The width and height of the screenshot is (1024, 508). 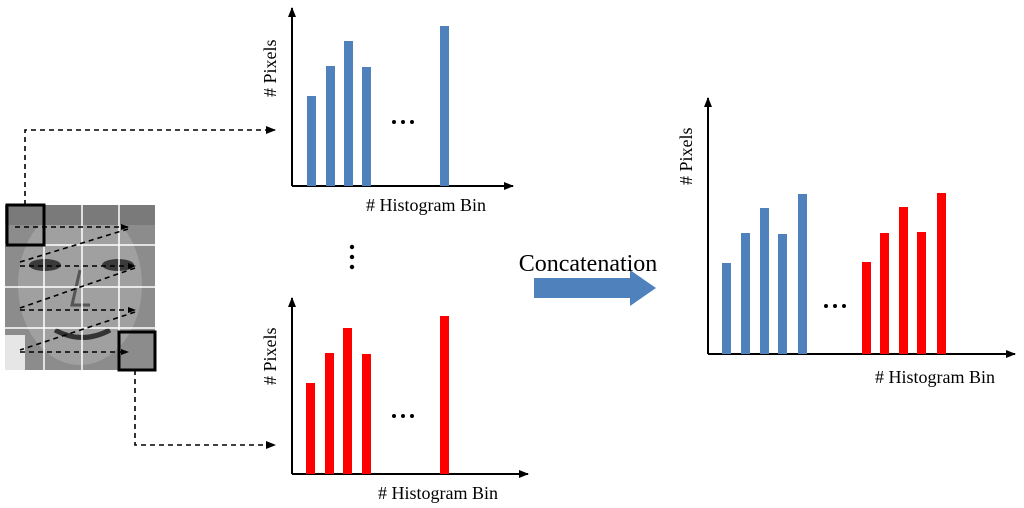 What do you see at coordinates (81, 287) in the screenshot?
I see `face-image` at bounding box center [81, 287].